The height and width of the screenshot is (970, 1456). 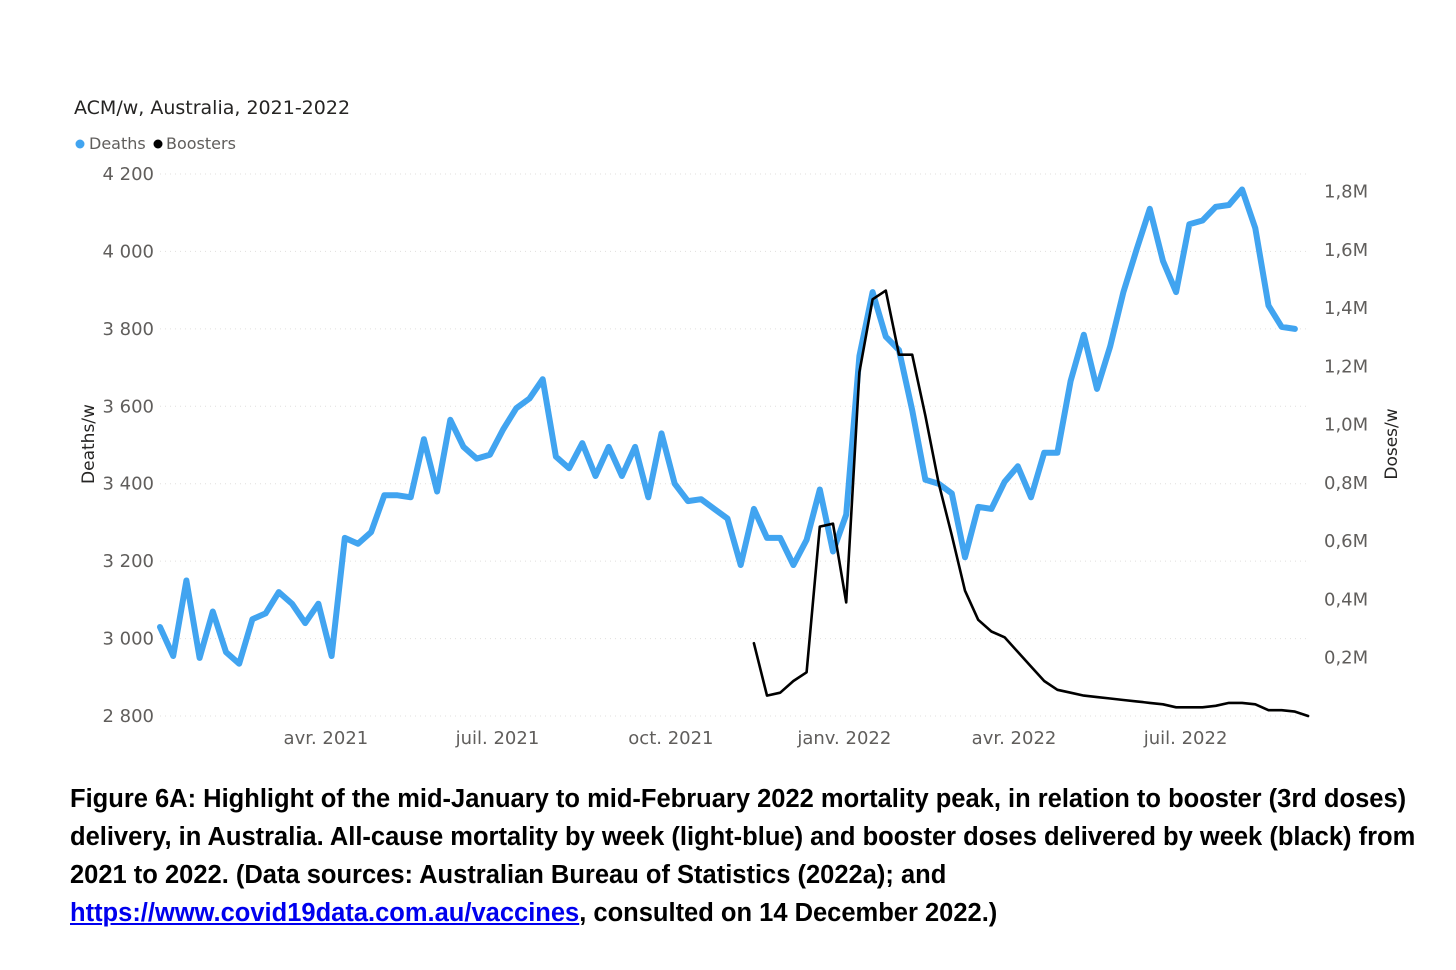 I want to click on y-axis-right: 0,2M 0,4M 0,6M 0,8M 1,0M 1,2M 1,4M 1,6M 1,8M, so click(x=1346, y=424).